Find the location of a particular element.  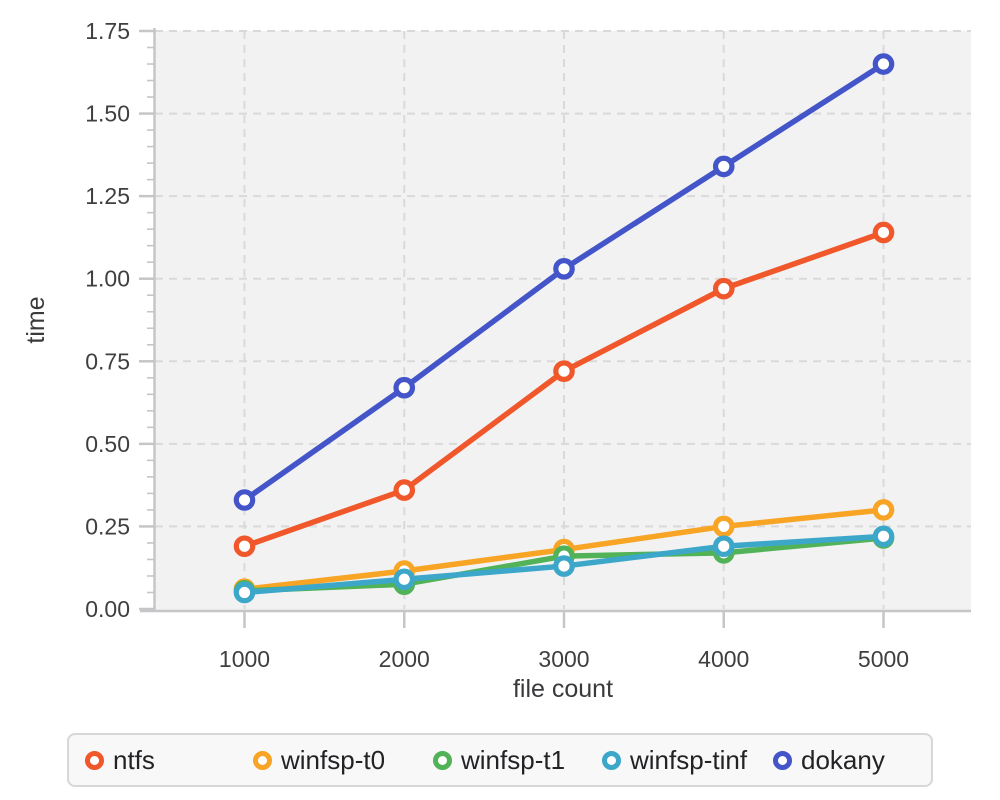

x-tick-label: 5000 is located at coordinates (883, 659).